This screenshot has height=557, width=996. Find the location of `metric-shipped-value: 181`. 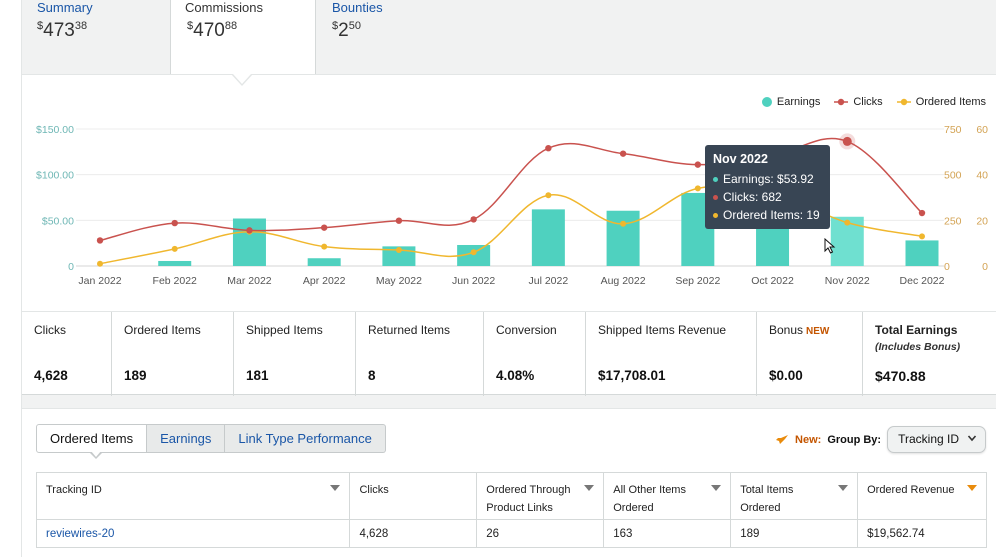

metric-shipped-value: 181 is located at coordinates (257, 375).